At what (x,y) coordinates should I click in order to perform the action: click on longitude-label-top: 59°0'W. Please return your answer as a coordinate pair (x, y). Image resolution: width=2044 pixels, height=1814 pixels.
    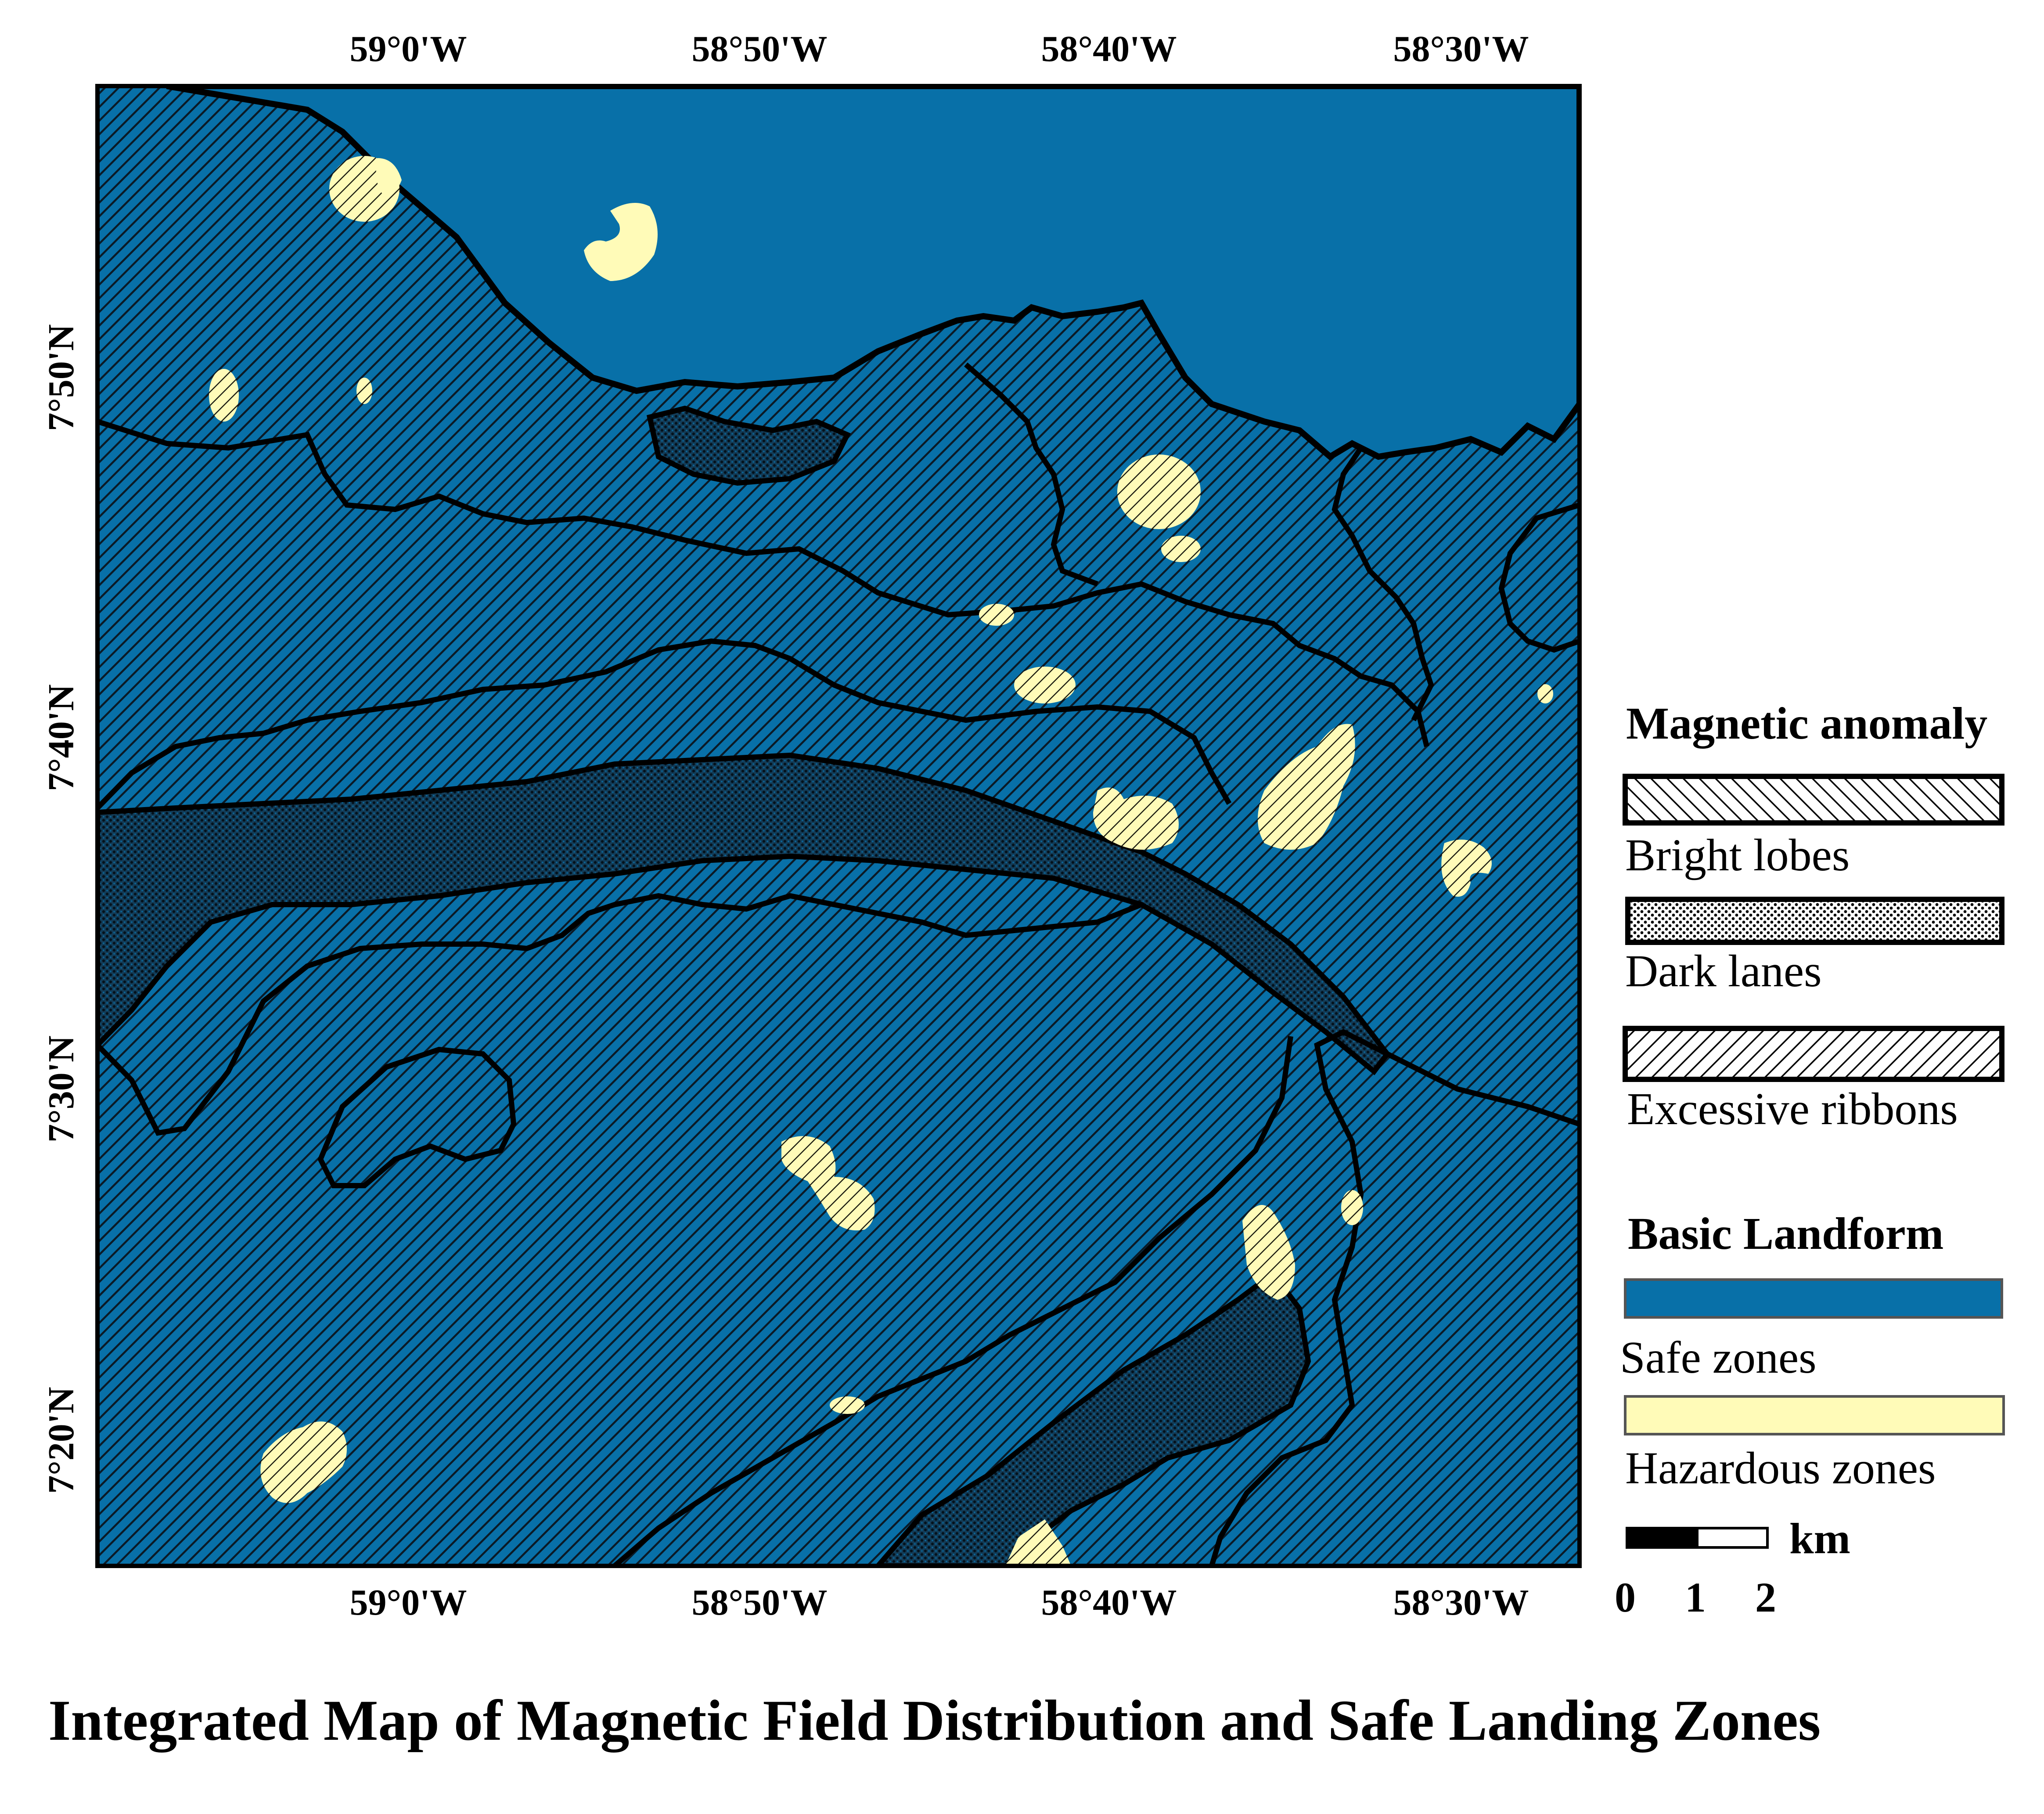
    Looking at the image, I should click on (408, 49).